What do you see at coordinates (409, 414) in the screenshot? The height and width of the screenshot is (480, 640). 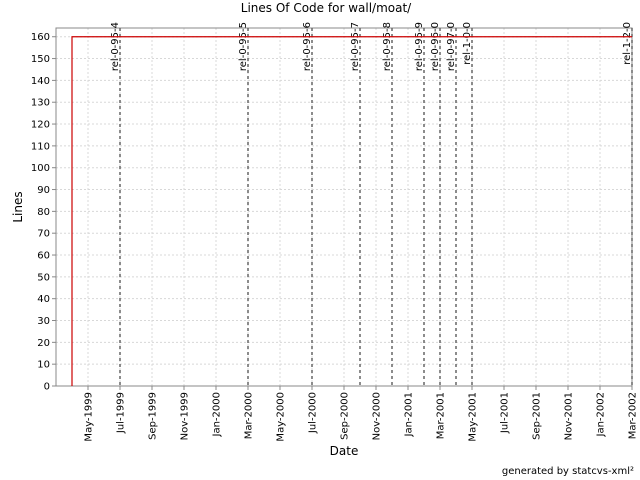 I see `x-tick-label: Jan-2001` at bounding box center [409, 414].